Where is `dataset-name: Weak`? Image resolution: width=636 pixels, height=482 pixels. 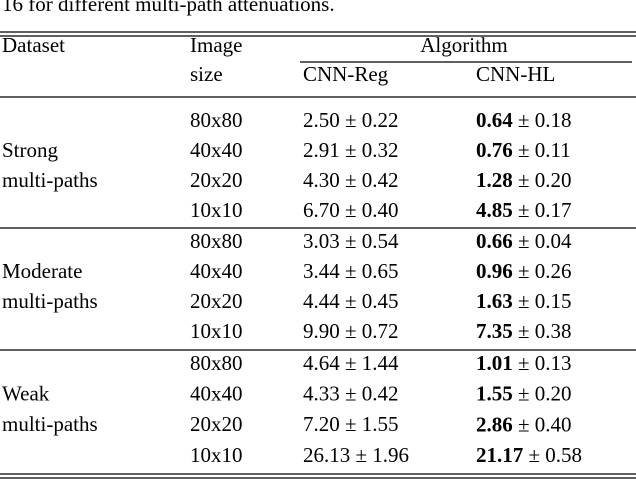
dataset-name: Weak is located at coordinates (26, 394).